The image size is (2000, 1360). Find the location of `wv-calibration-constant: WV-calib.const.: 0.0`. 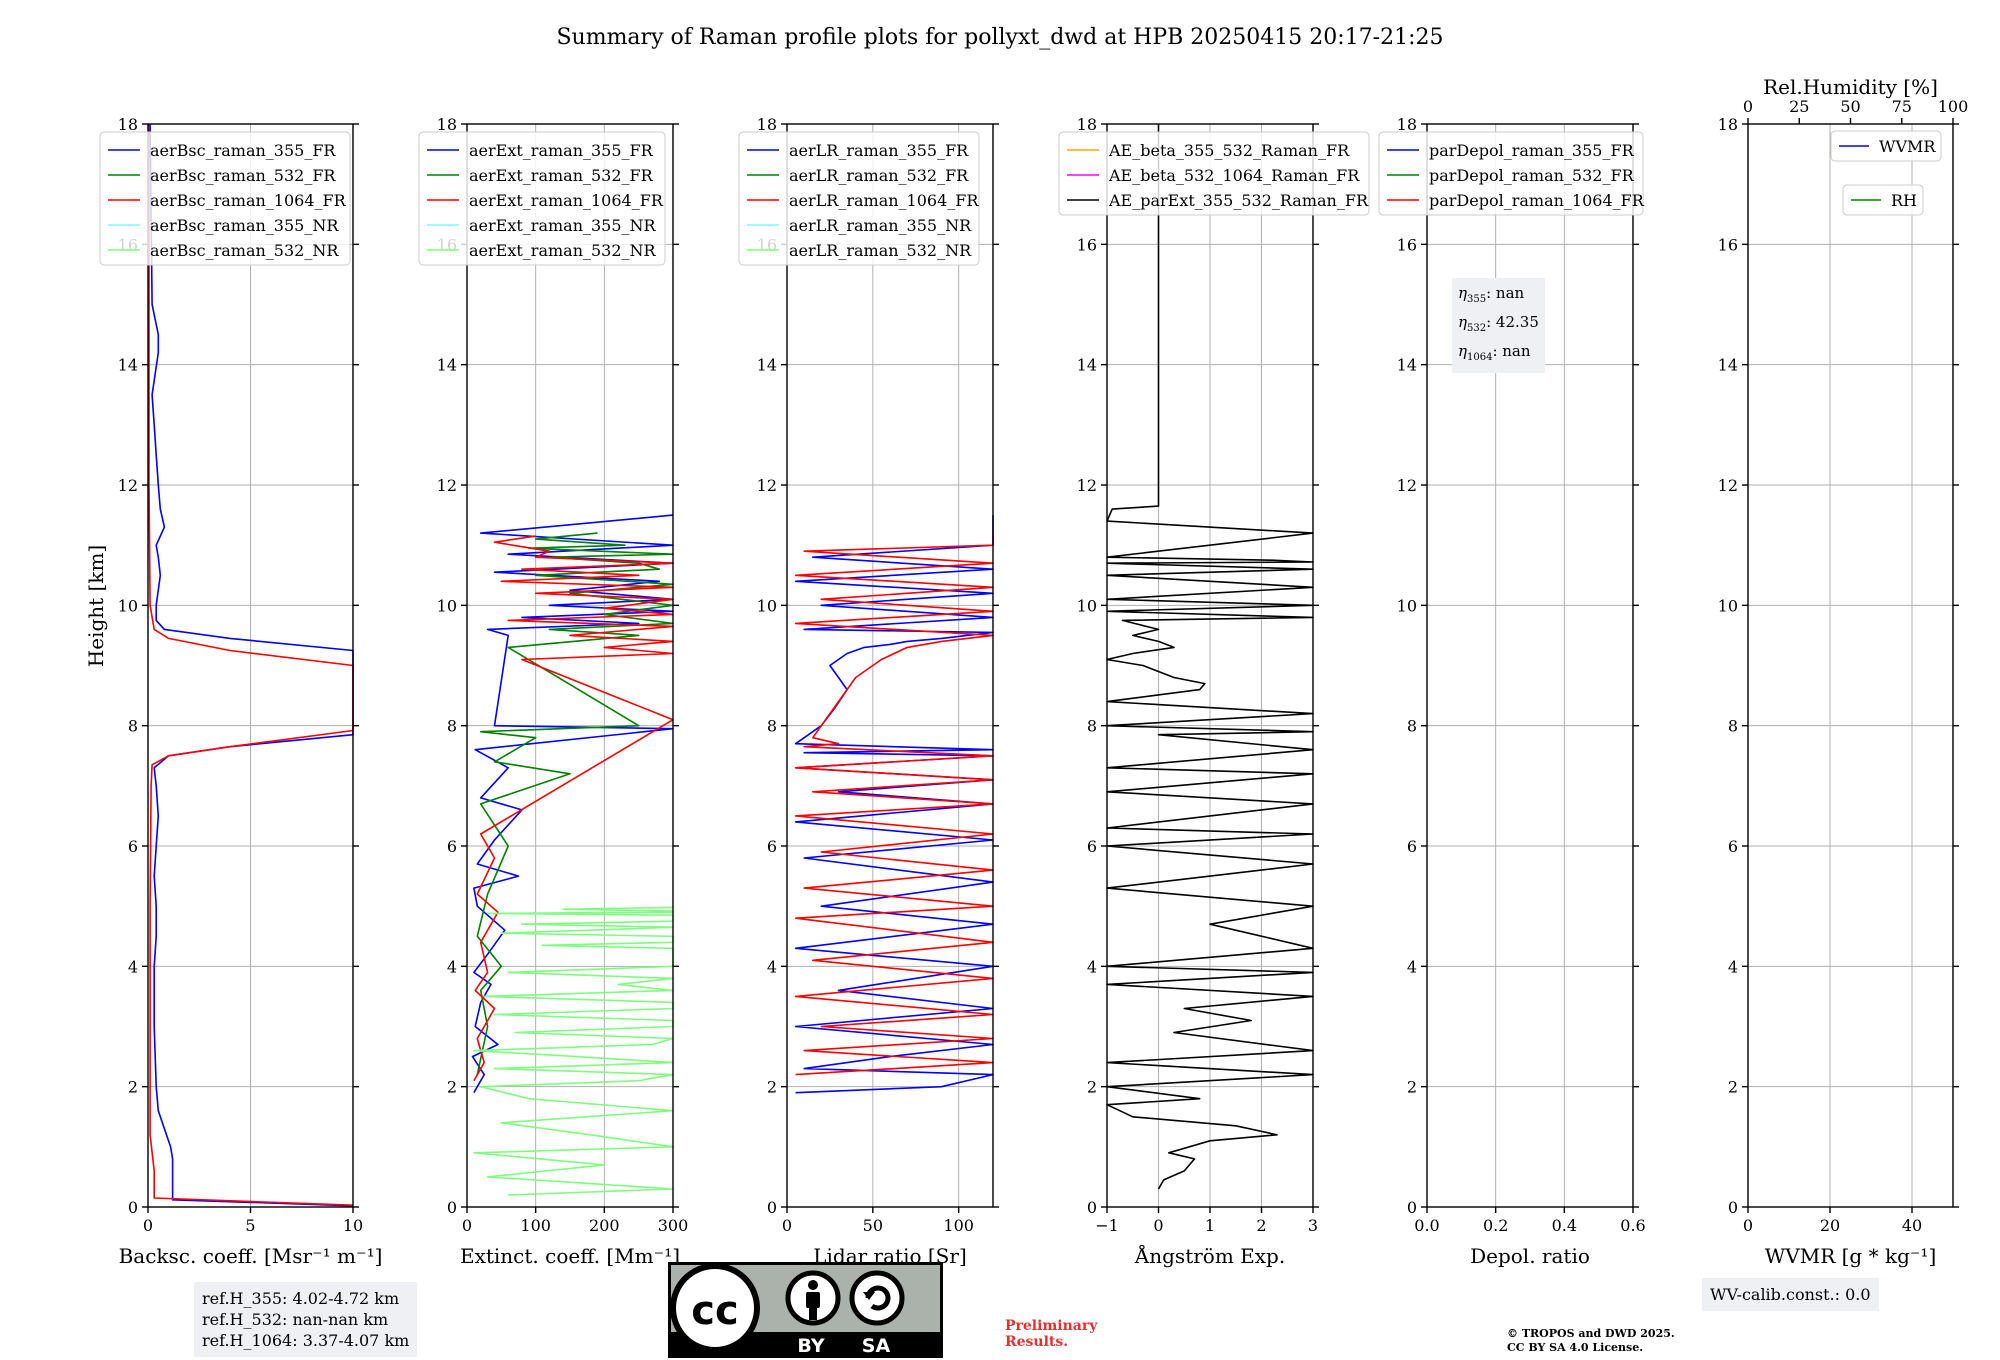

wv-calibration-constant: WV-calib.const.: 0.0 is located at coordinates (1790, 1294).